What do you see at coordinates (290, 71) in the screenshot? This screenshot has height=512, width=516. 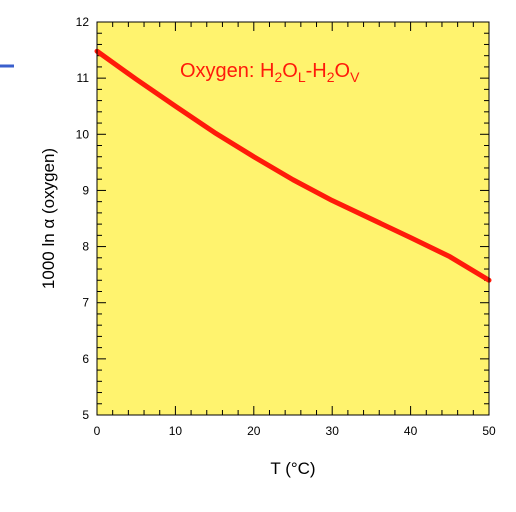 I see `annotation-mid-1: O` at bounding box center [290, 71].